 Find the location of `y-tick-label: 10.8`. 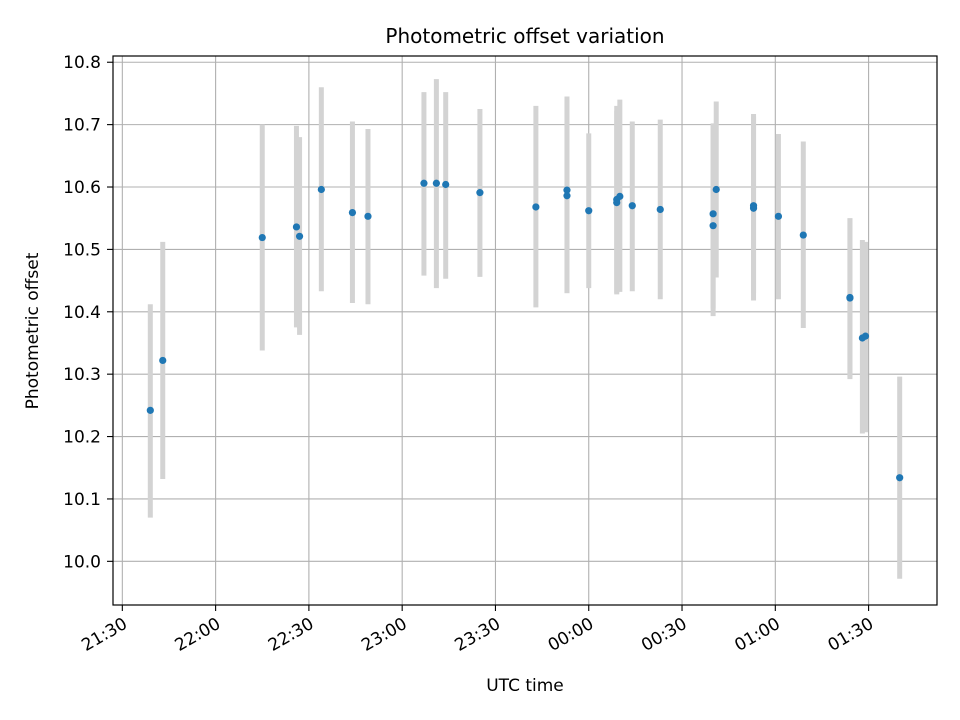

y-tick-label: 10.8 is located at coordinates (82, 63).